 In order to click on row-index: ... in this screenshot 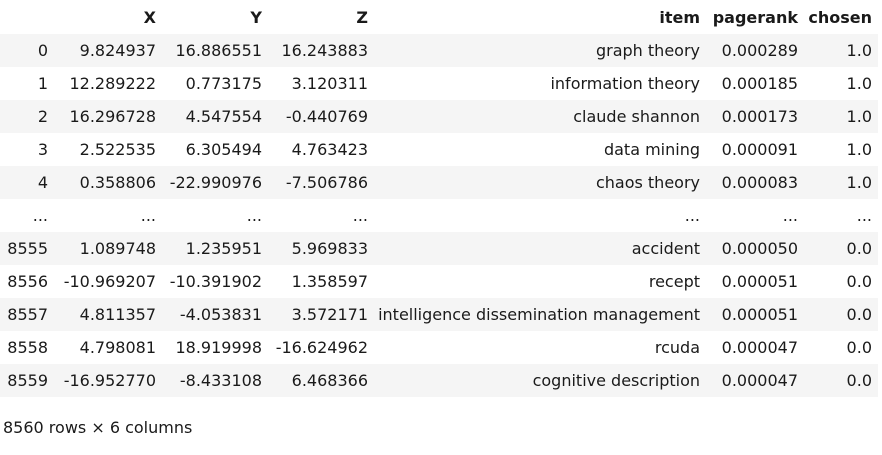, I will do `click(40, 215)`.